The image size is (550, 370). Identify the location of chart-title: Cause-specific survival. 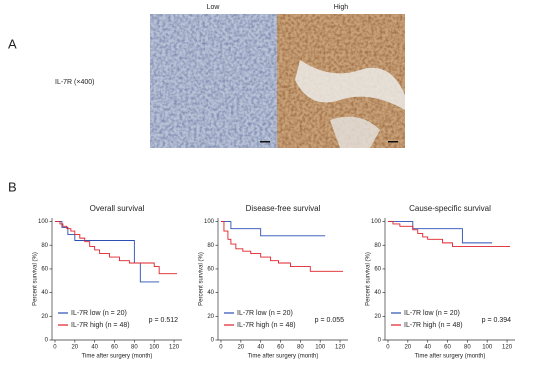
(450, 208).